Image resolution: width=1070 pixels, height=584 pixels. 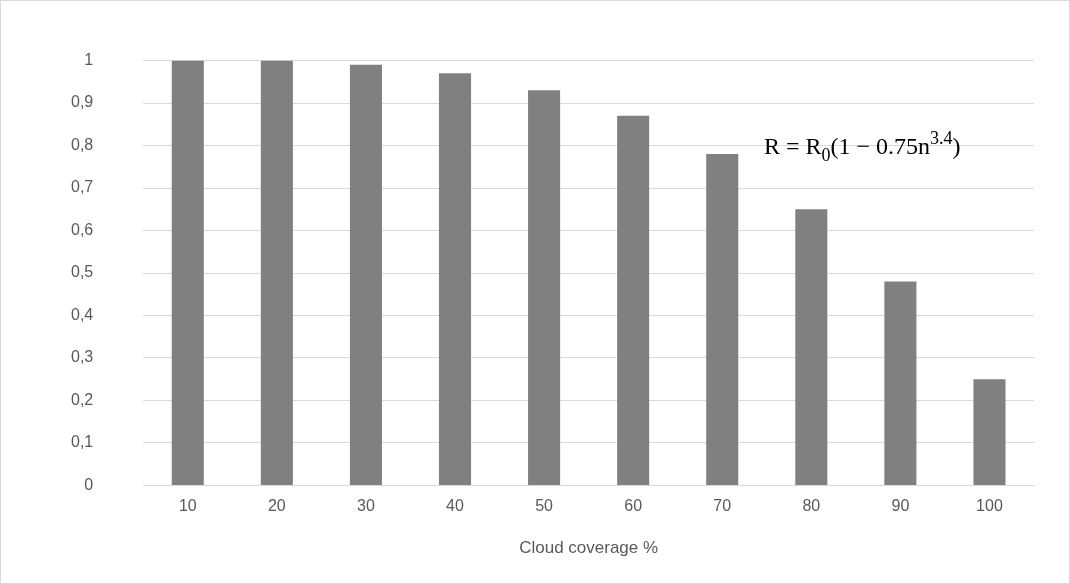 What do you see at coordinates (89, 60) in the screenshot?
I see `y-tick-label: 1` at bounding box center [89, 60].